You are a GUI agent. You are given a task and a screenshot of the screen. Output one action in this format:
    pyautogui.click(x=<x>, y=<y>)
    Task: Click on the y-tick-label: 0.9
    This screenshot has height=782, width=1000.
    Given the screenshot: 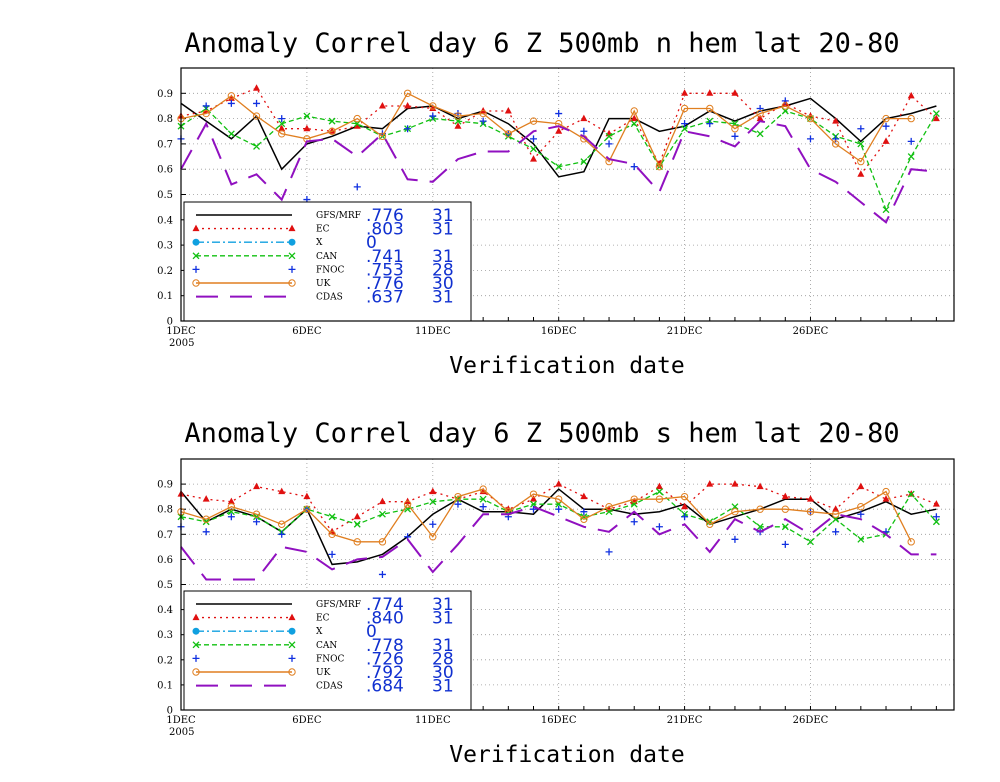 What is the action you would take?
    pyautogui.click(x=165, y=485)
    